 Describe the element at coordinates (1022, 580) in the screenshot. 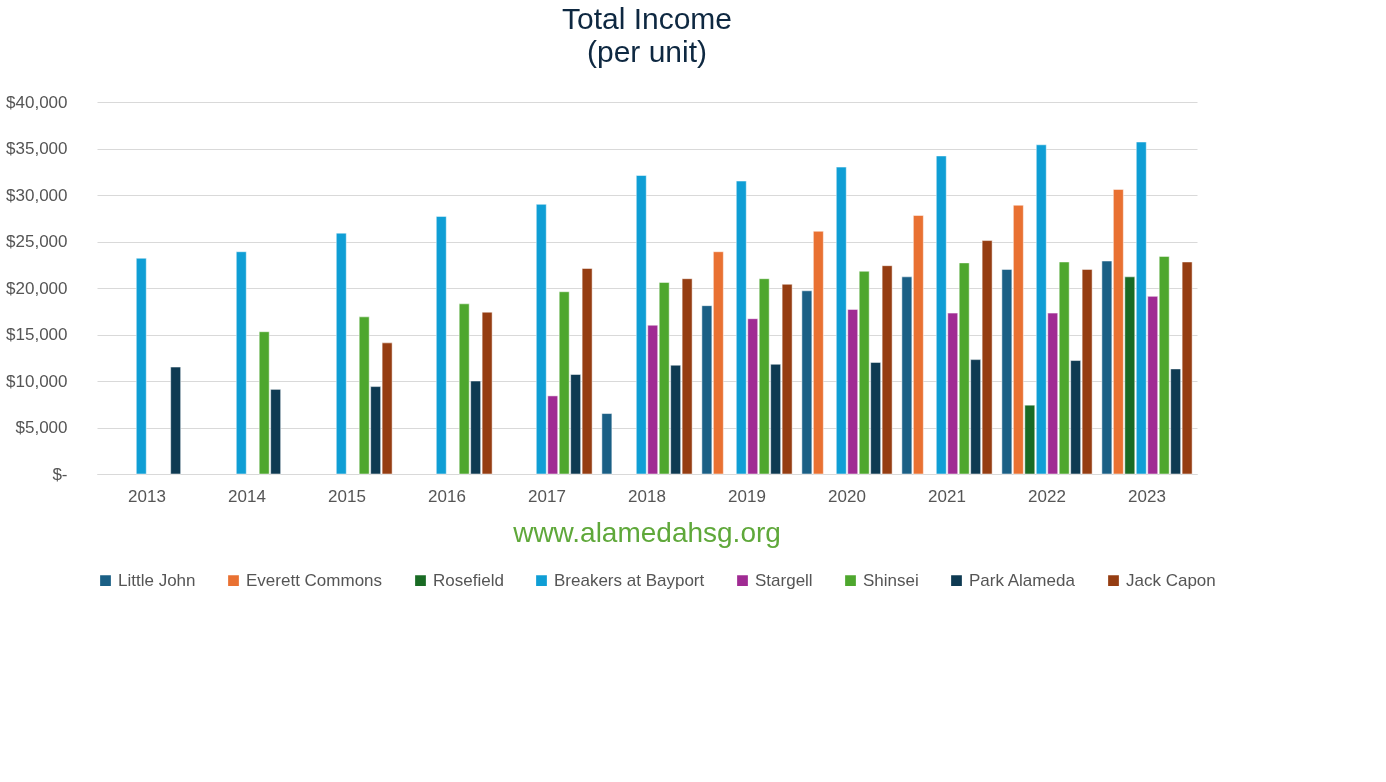

I see `legend-label: Park Alameda` at that location.